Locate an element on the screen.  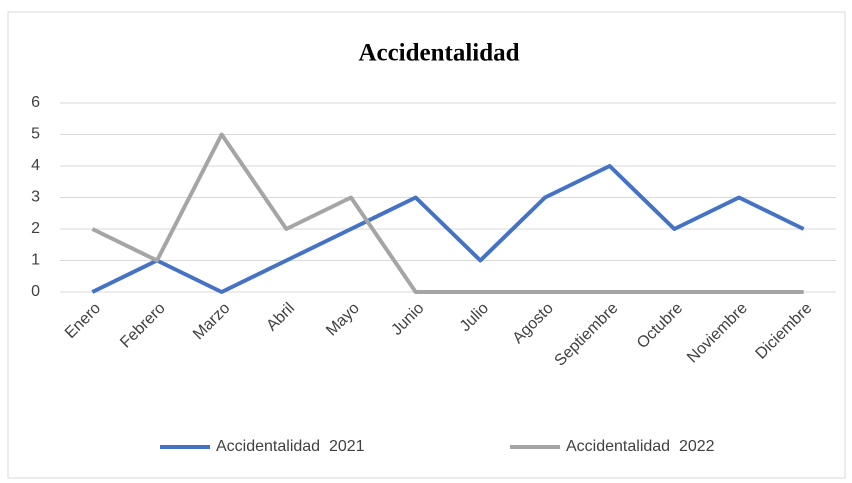
y-tick-label: 2 is located at coordinates (35, 228).